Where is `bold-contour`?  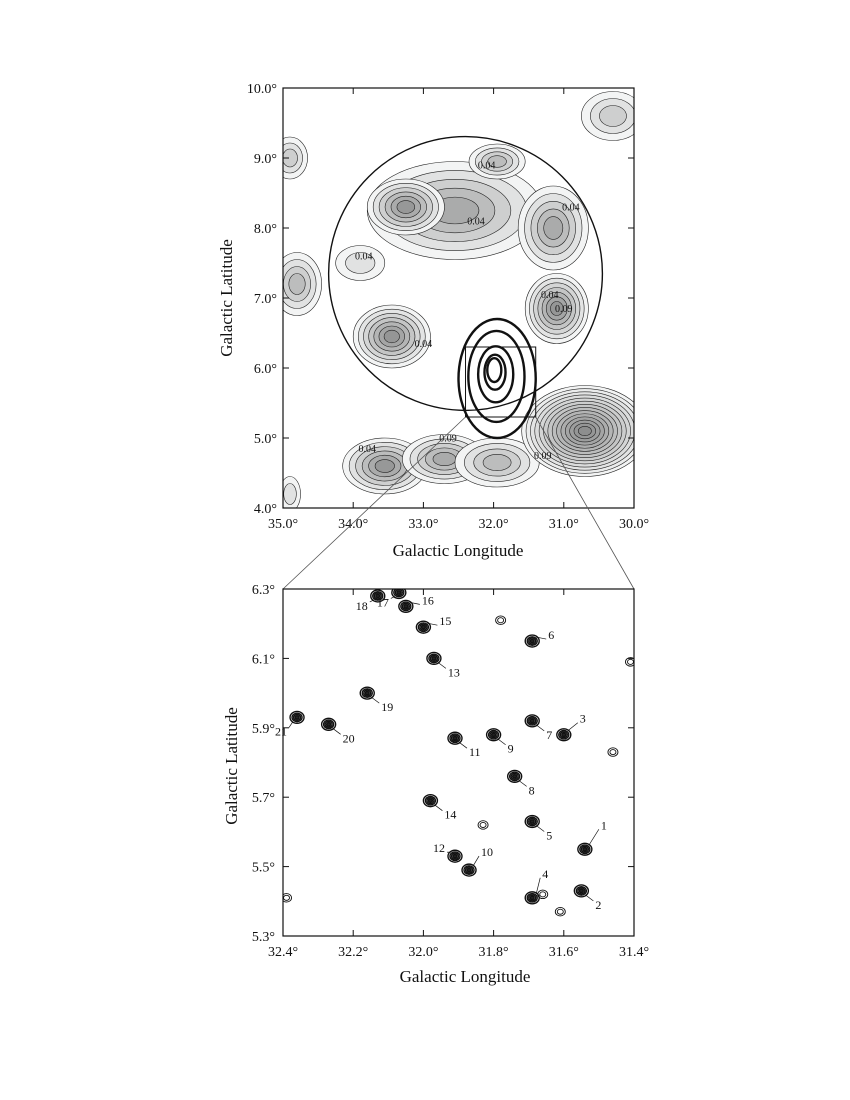
bold-contour is located at coordinates (496, 376).